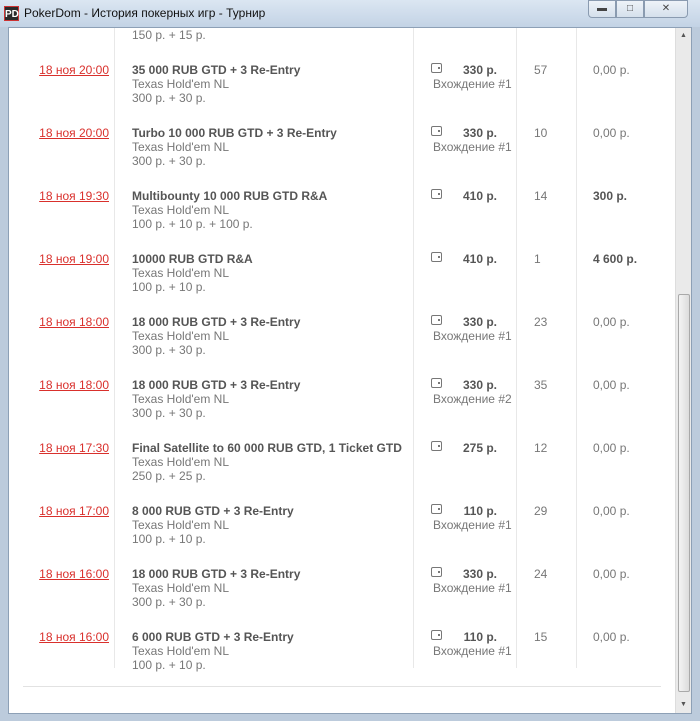 The image size is (700, 721). Describe the element at coordinates (602, 9) in the screenshot. I see `minimize-button: ▬` at that location.